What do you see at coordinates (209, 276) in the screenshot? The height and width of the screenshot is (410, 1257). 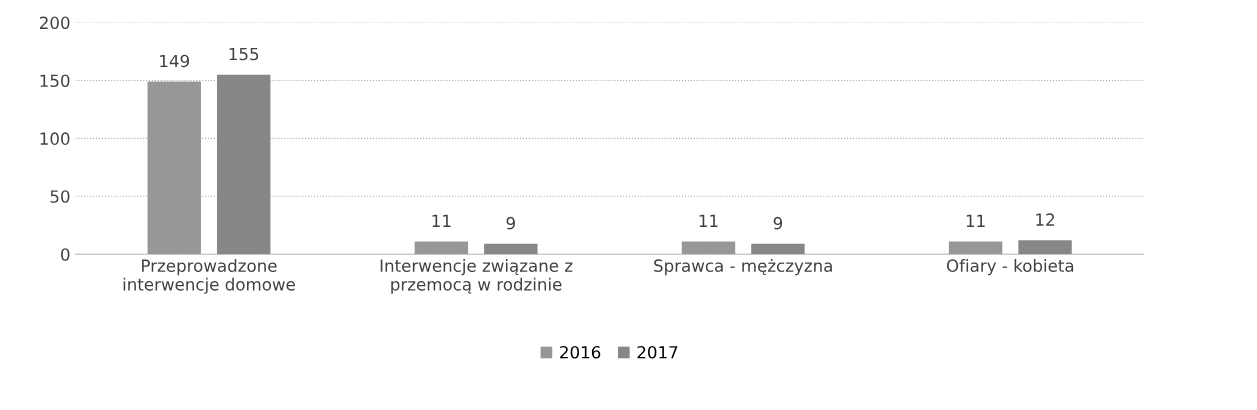 I see `x-tick-label: Przeprowadzone interwencje domowe` at bounding box center [209, 276].